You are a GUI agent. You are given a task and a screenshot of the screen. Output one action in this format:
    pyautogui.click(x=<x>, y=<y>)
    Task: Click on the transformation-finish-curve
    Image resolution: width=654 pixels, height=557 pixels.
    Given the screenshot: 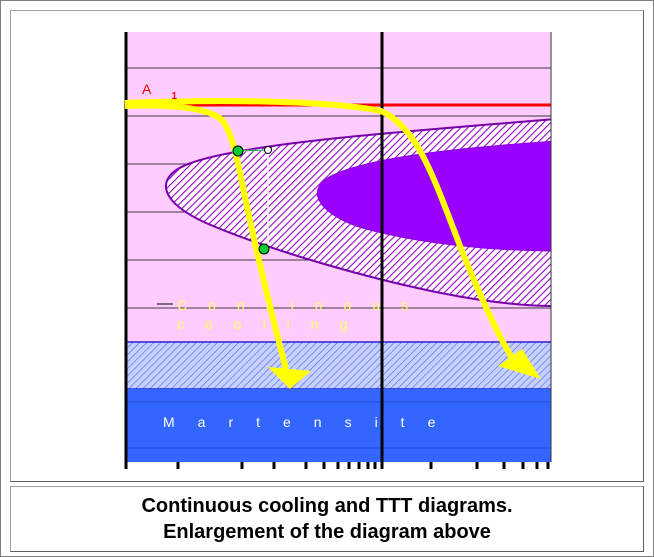 What is the action you would take?
    pyautogui.click(x=433, y=196)
    